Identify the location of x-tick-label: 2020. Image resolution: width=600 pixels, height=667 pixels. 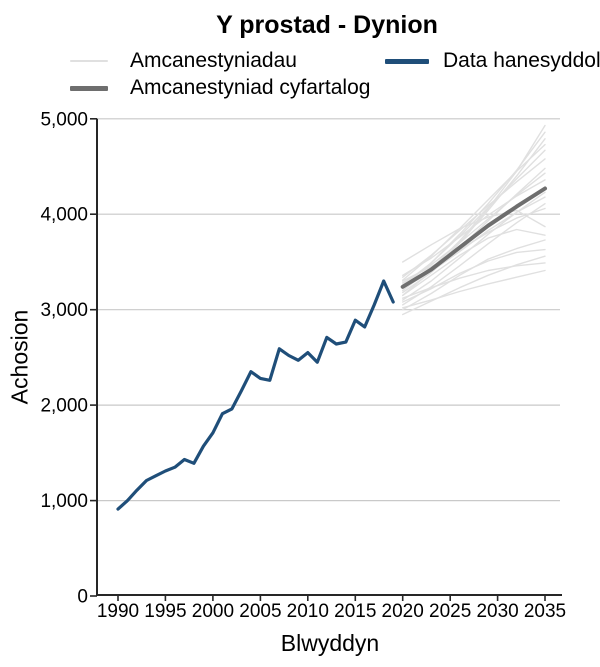
(403, 611).